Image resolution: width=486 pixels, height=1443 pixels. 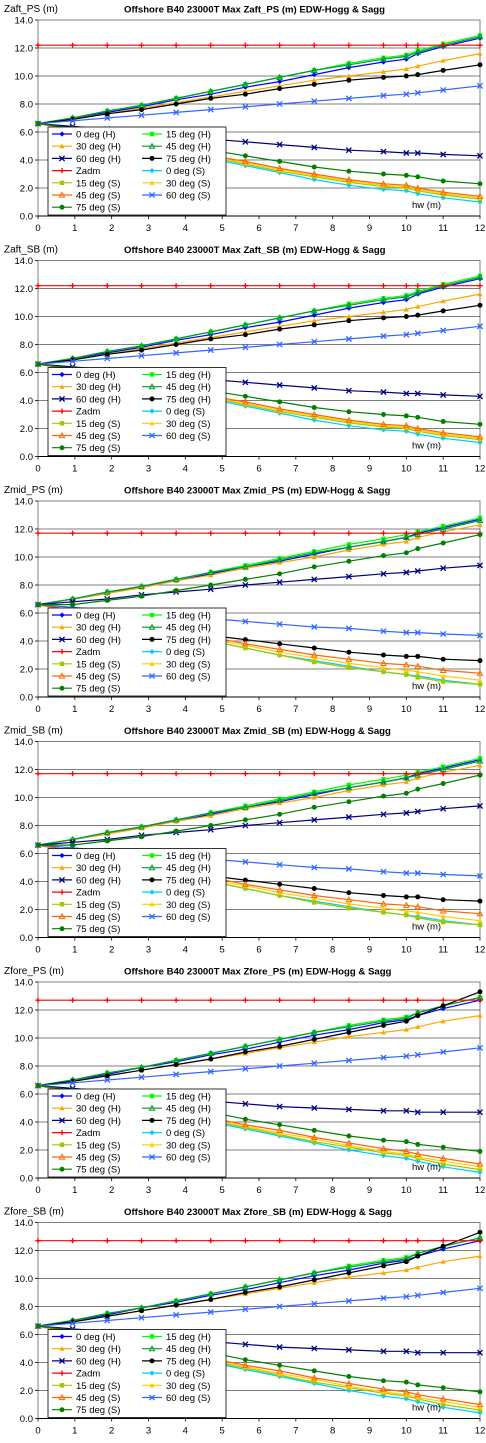 I want to click on y-tick-label: 10.0, so click(x=24, y=1279).